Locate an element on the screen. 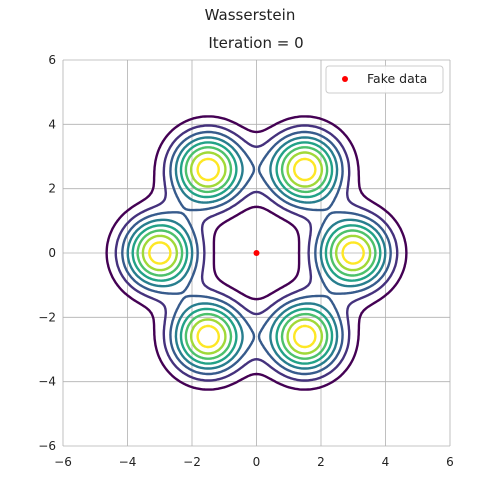  legend-frame is located at coordinates (384, 79).